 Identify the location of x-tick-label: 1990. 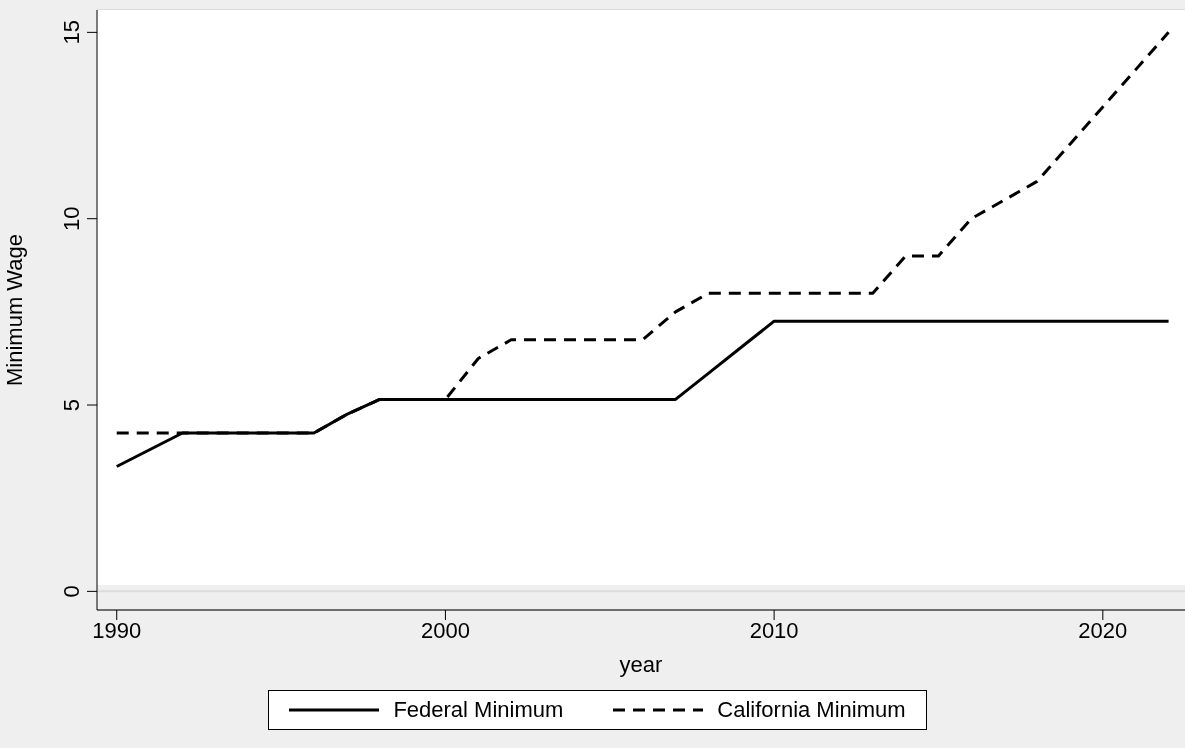
(117, 630).